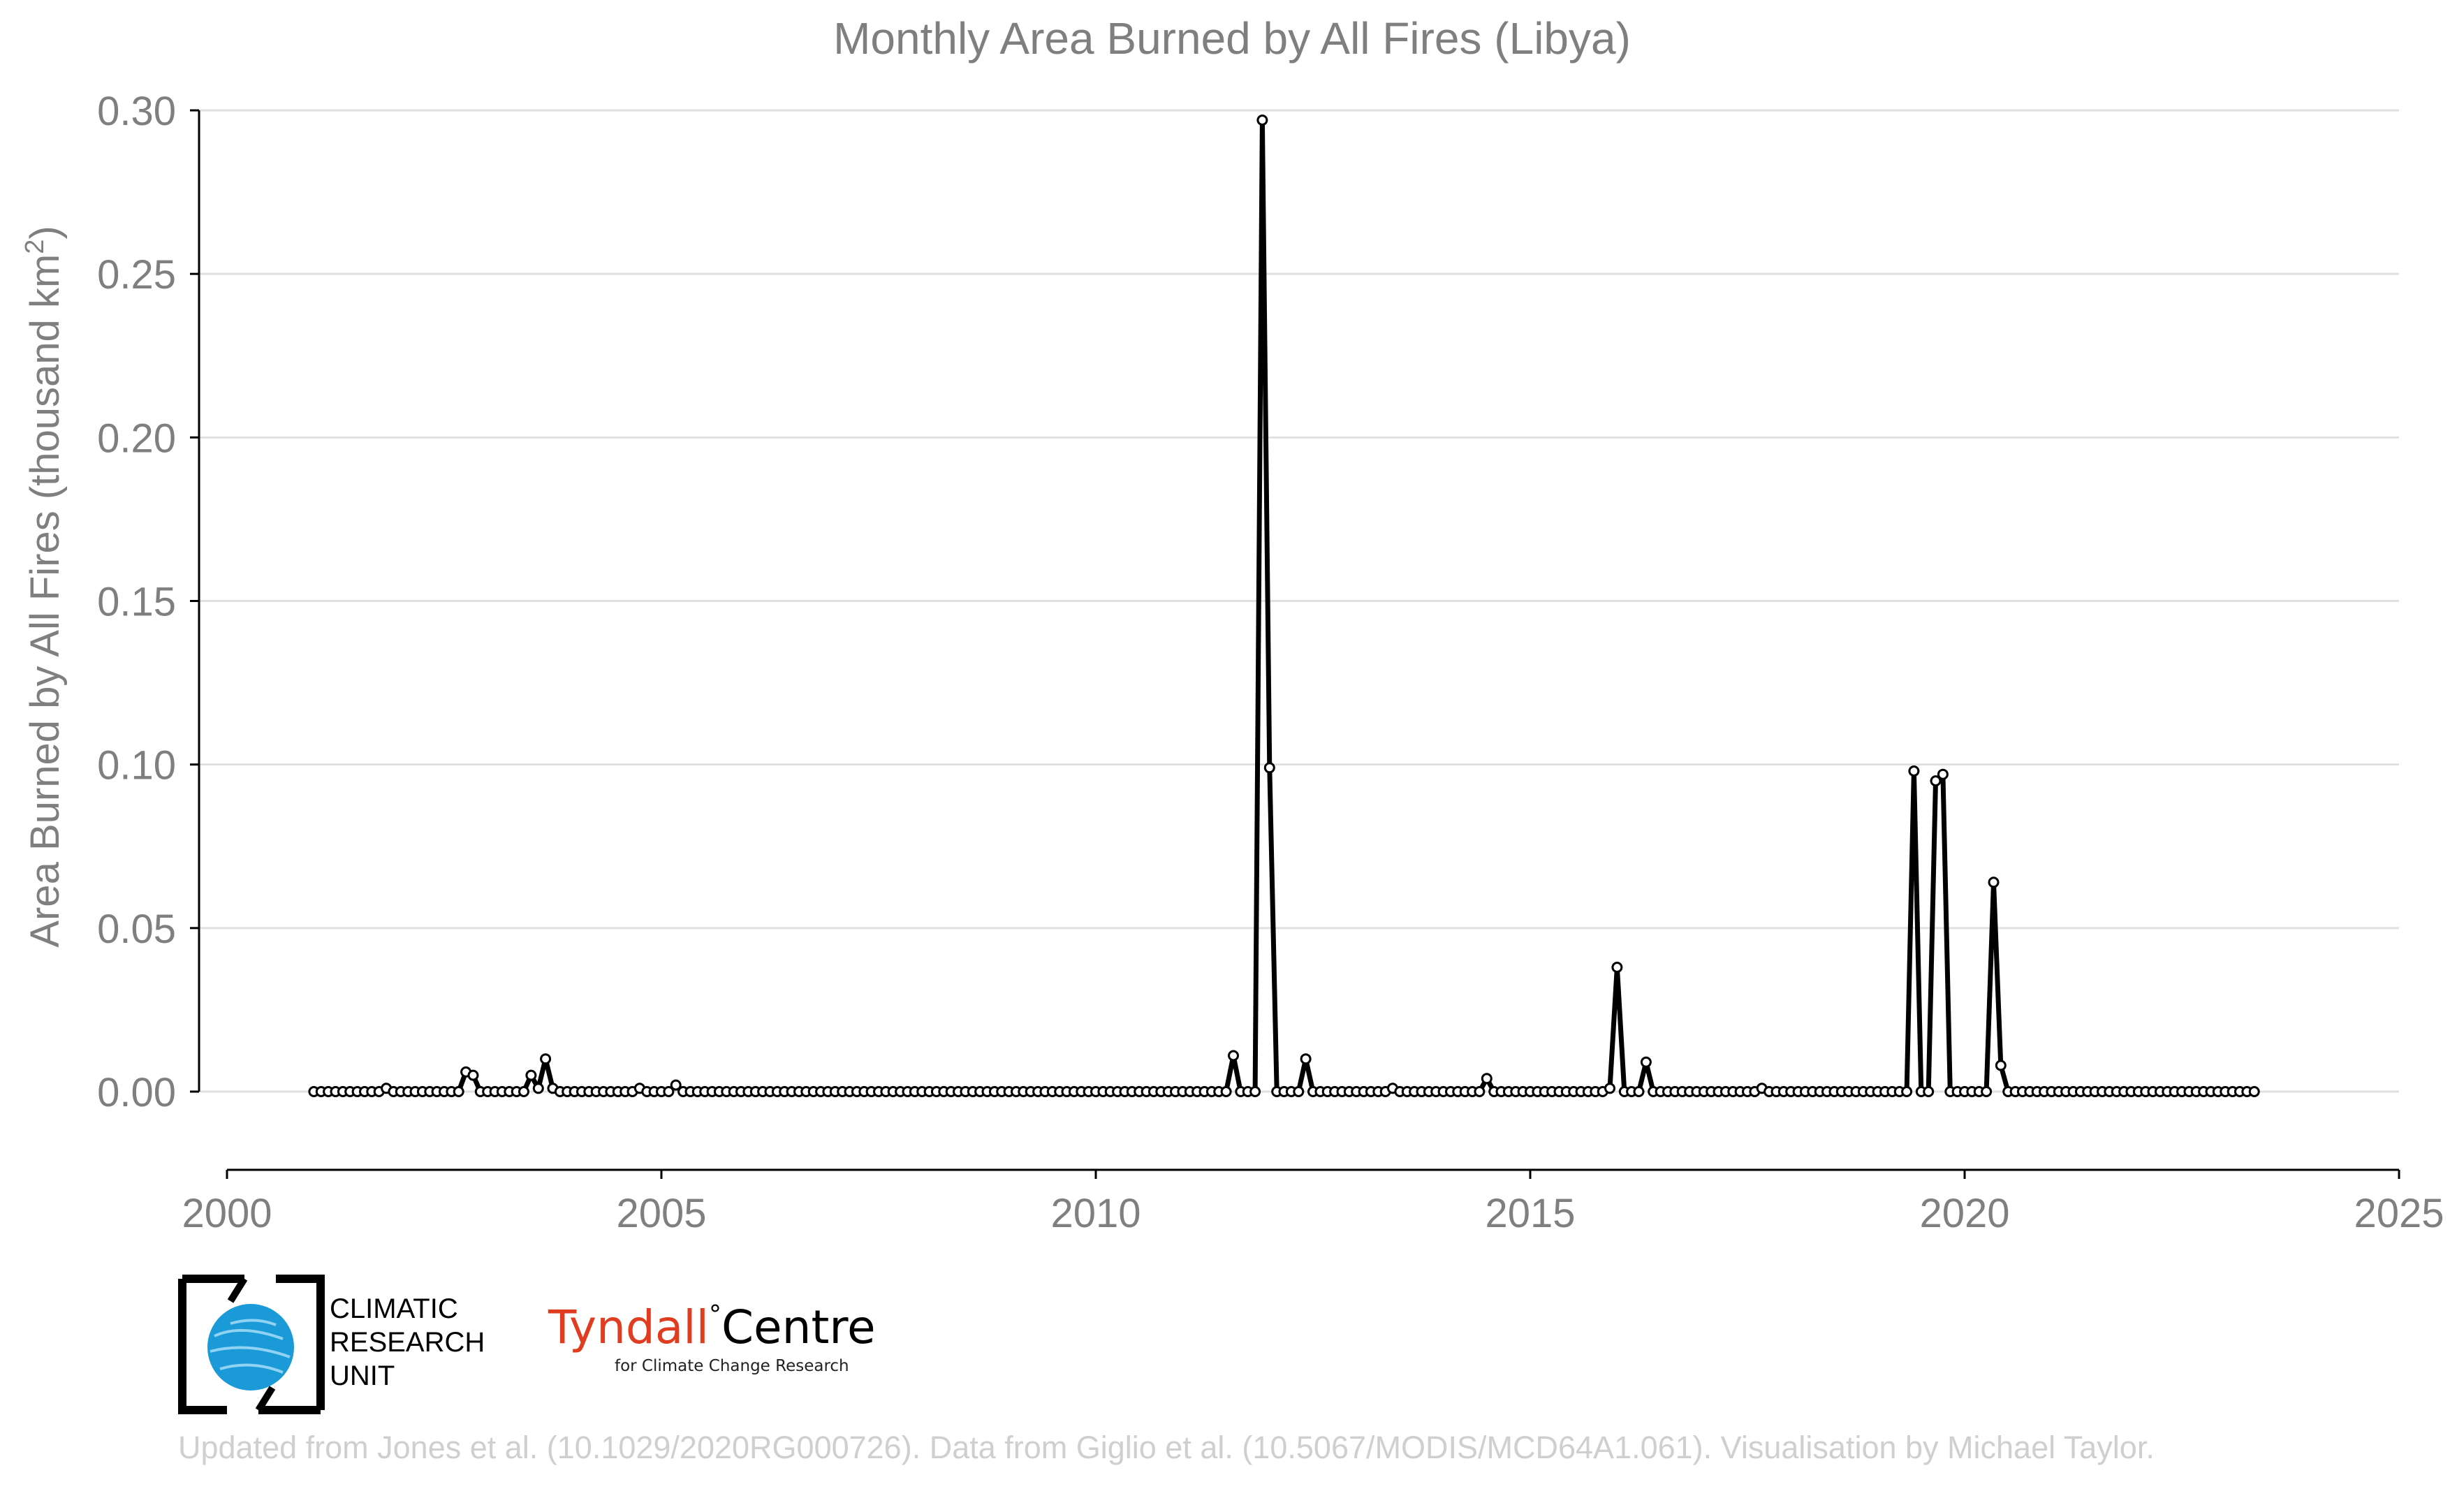 The width and height of the screenshot is (2464, 1489). Describe the element at coordinates (136, 438) in the screenshot. I see `y-tick-label: 0.20` at that location.